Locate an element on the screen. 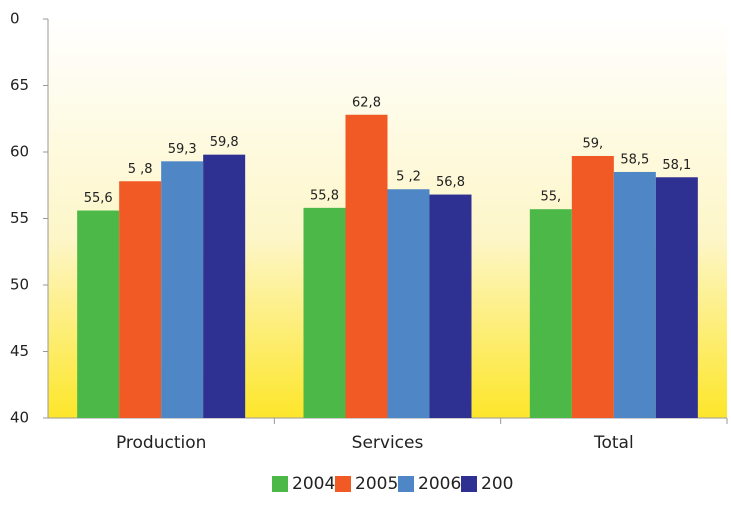  y-tick-label: 60 is located at coordinates (19, 152).